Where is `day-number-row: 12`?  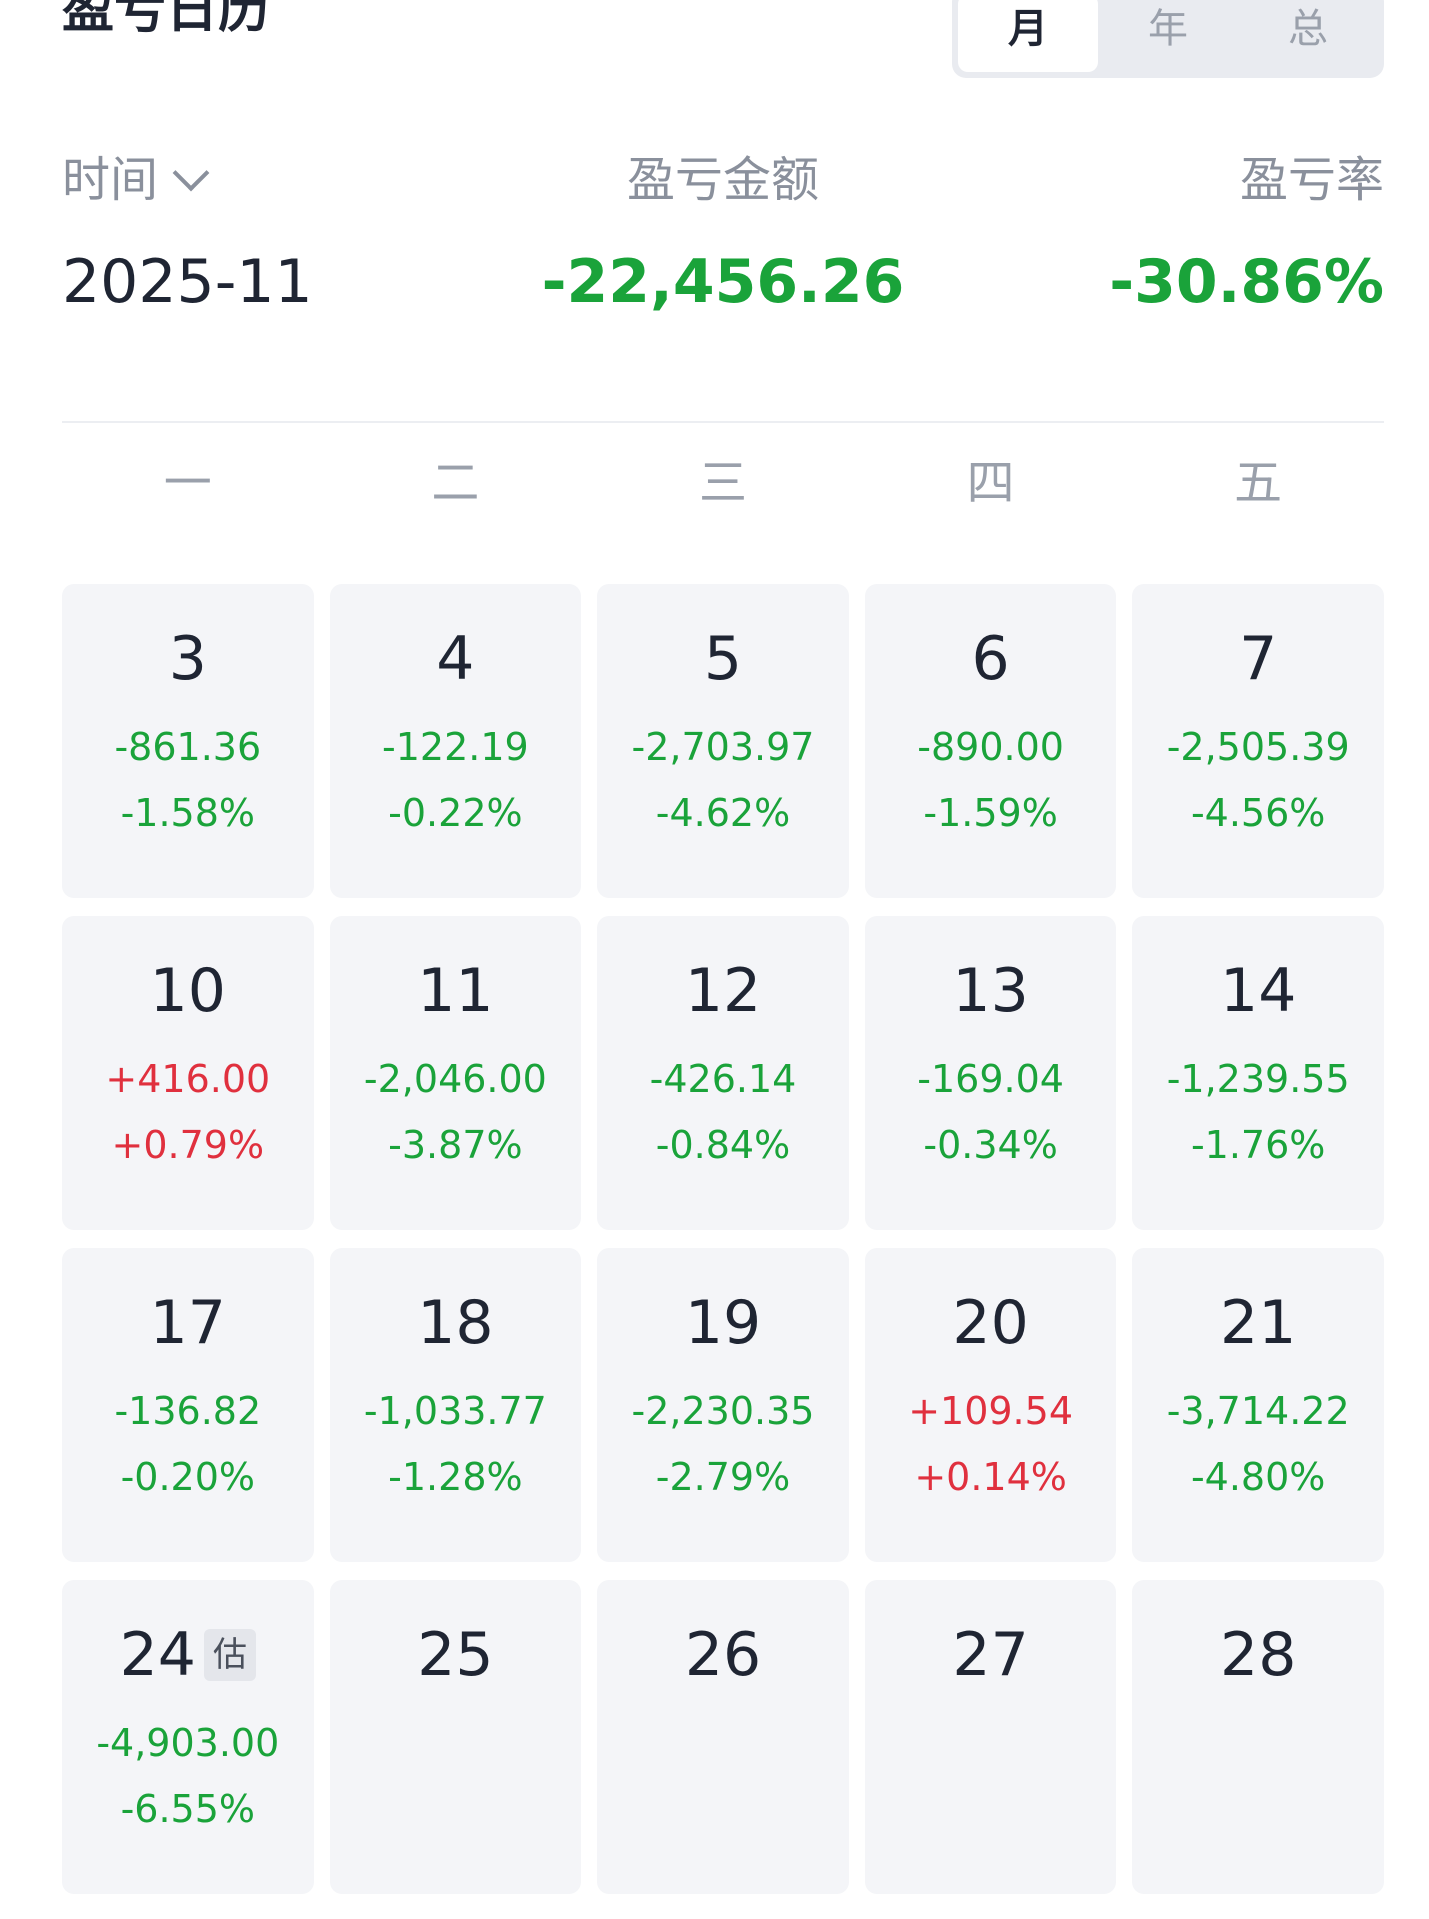
day-number-row: 12 is located at coordinates (723, 991).